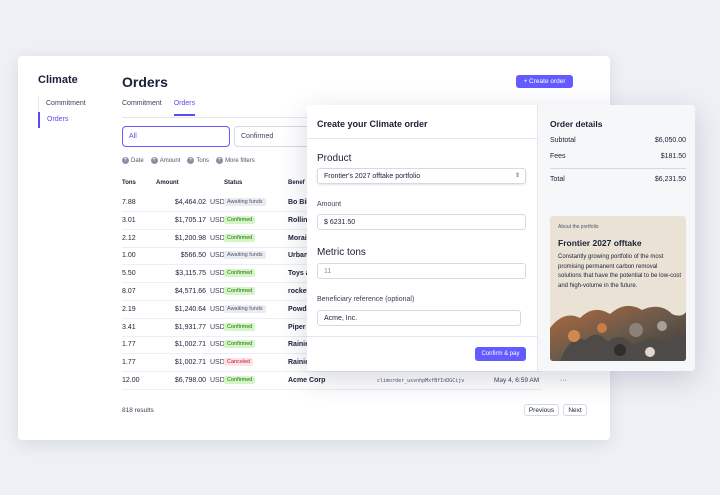  What do you see at coordinates (129, 291) in the screenshot?
I see `tons-cell: 8.07` at bounding box center [129, 291].